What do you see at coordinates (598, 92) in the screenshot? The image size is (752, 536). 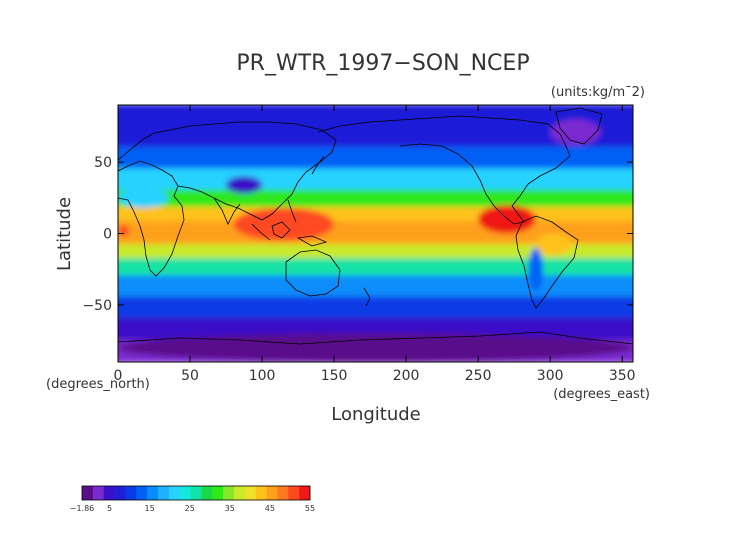 I see `units-label: (units:kg/m¯2)` at bounding box center [598, 92].